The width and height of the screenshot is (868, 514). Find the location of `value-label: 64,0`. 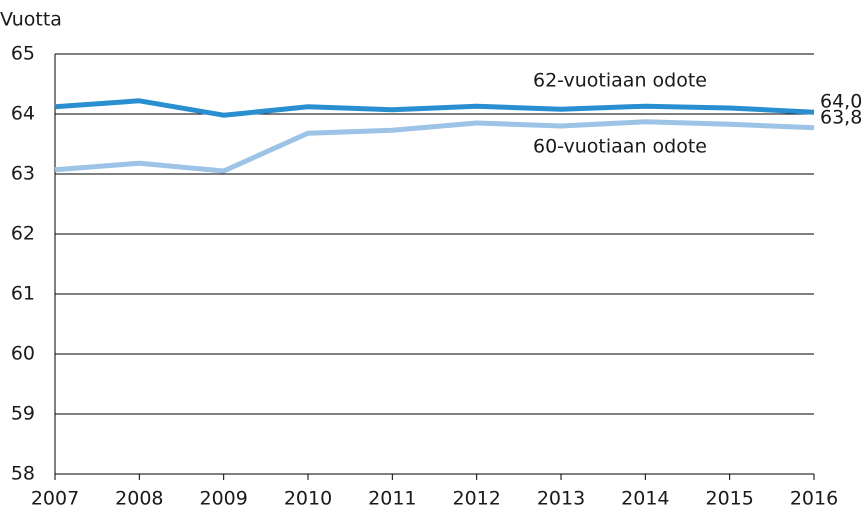

value-label: 64,0 is located at coordinates (841, 102).